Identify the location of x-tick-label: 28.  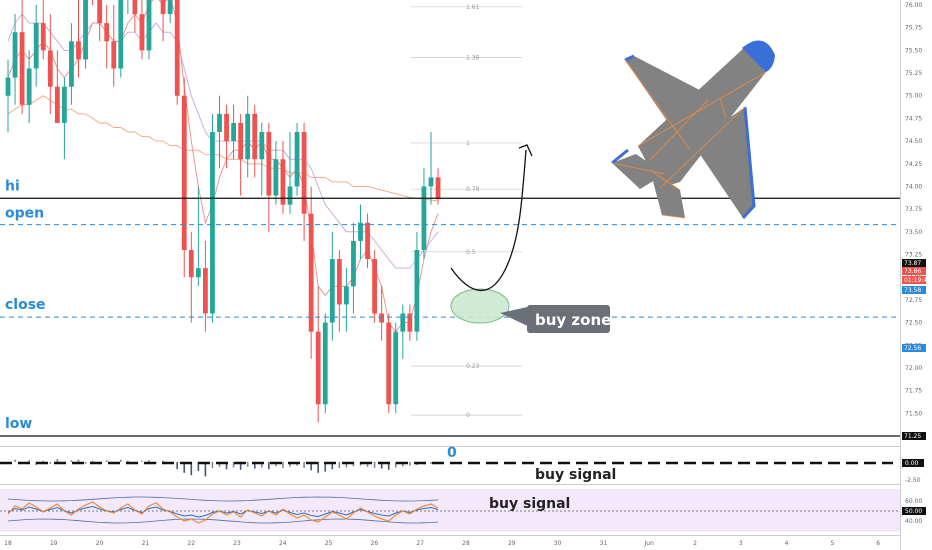
(466, 543).